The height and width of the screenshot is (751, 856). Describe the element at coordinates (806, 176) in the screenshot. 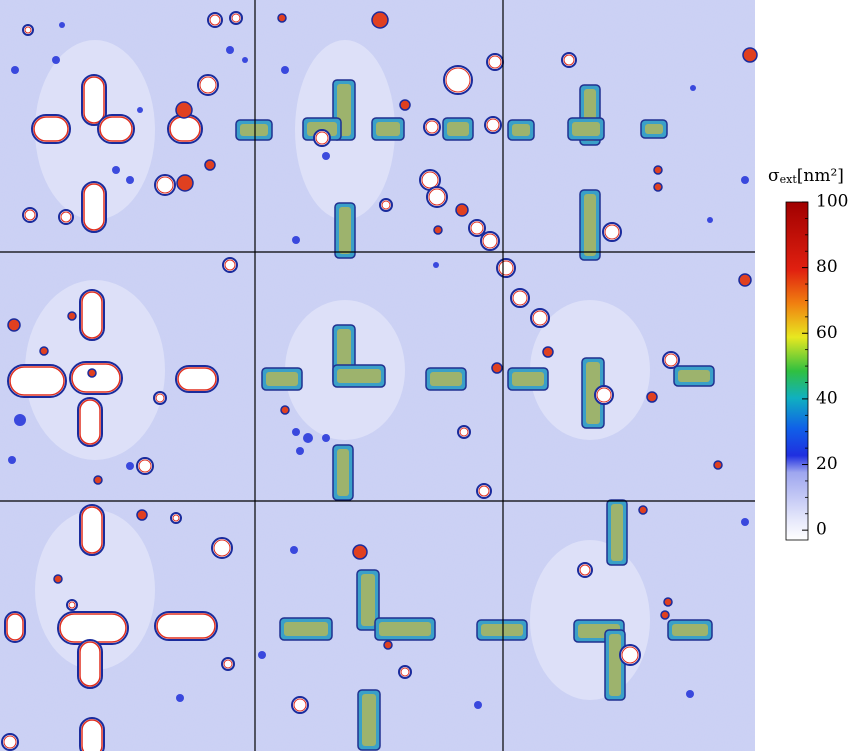

I see `colorbar-title: σext[nm²]` at that location.